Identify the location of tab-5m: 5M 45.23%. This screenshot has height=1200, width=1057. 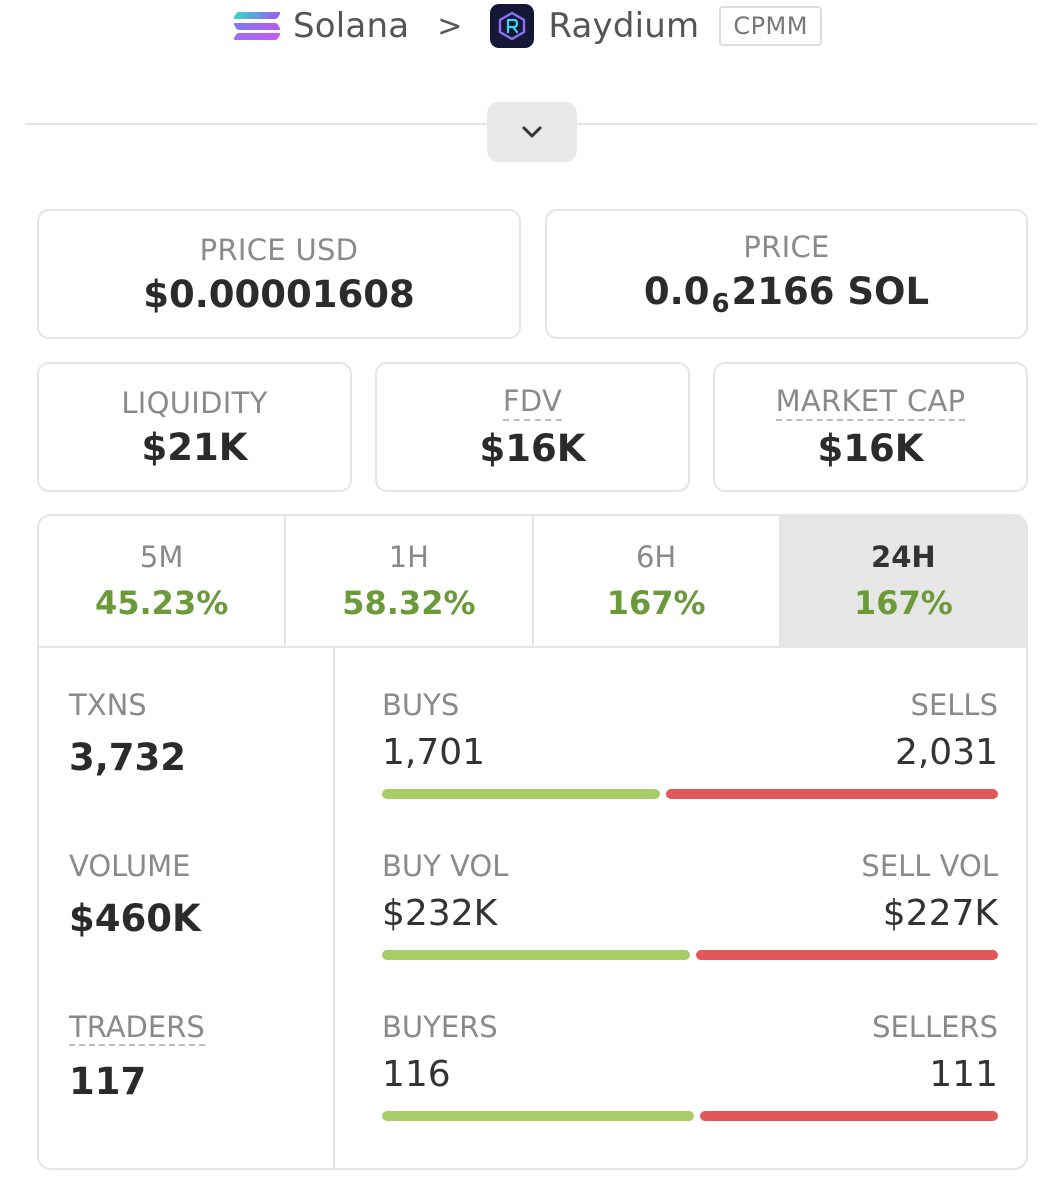
(163, 581).